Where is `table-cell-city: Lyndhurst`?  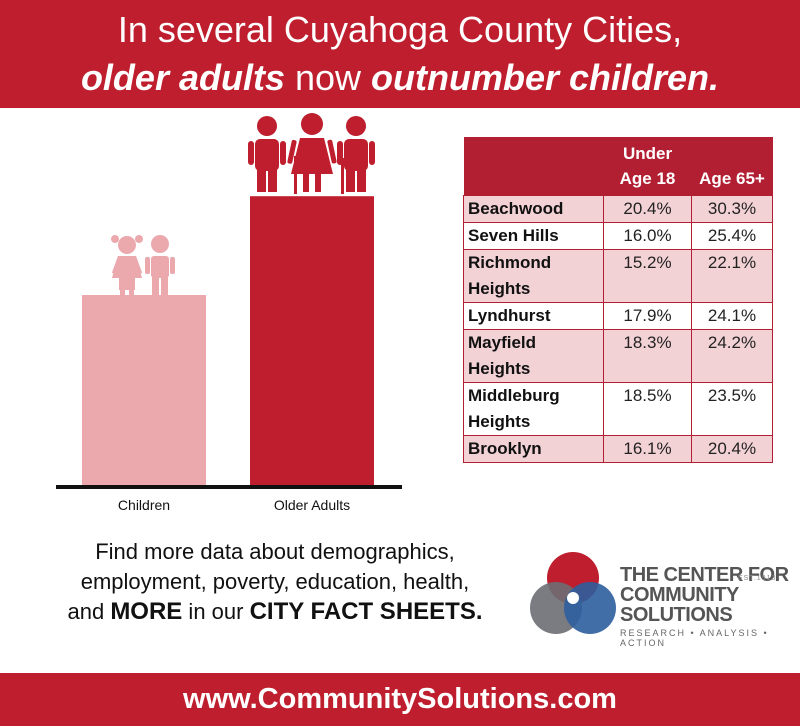 table-cell-city: Lyndhurst is located at coordinates (533, 316).